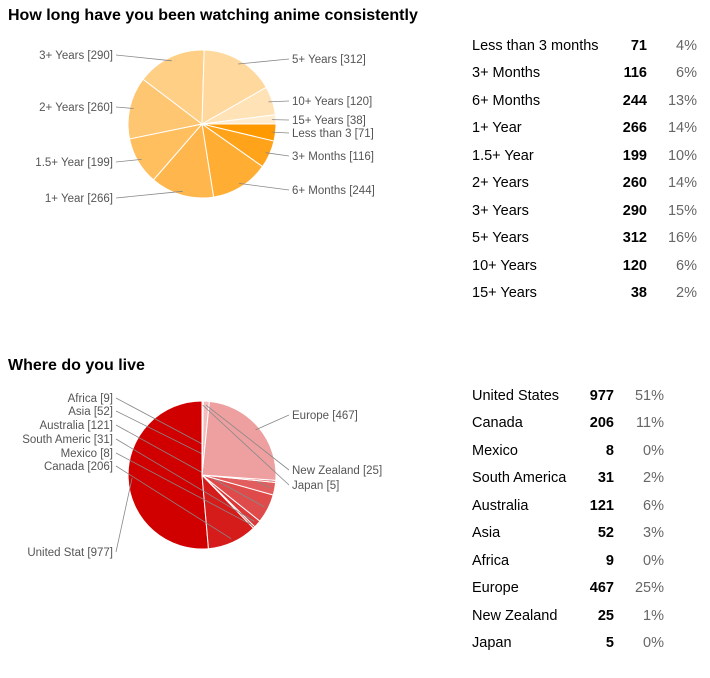 This screenshot has height=678, width=710. What do you see at coordinates (70, 553) in the screenshot?
I see `slice-label: United Stat [977]` at bounding box center [70, 553].